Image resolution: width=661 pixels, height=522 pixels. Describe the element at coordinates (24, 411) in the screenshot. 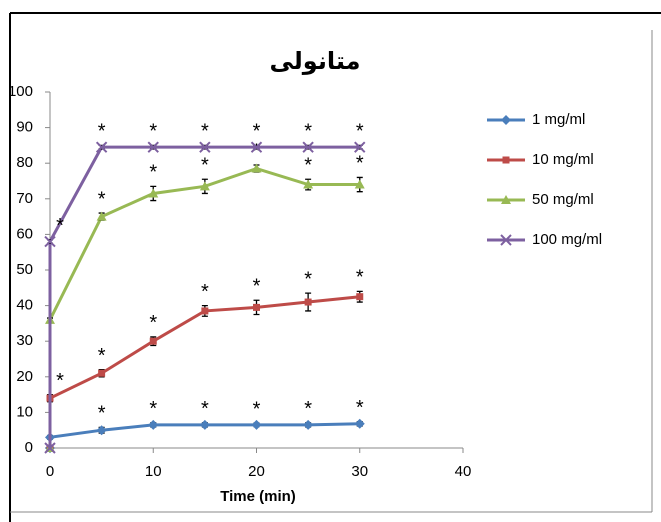

I see `y-tick-label: 10` at that location.